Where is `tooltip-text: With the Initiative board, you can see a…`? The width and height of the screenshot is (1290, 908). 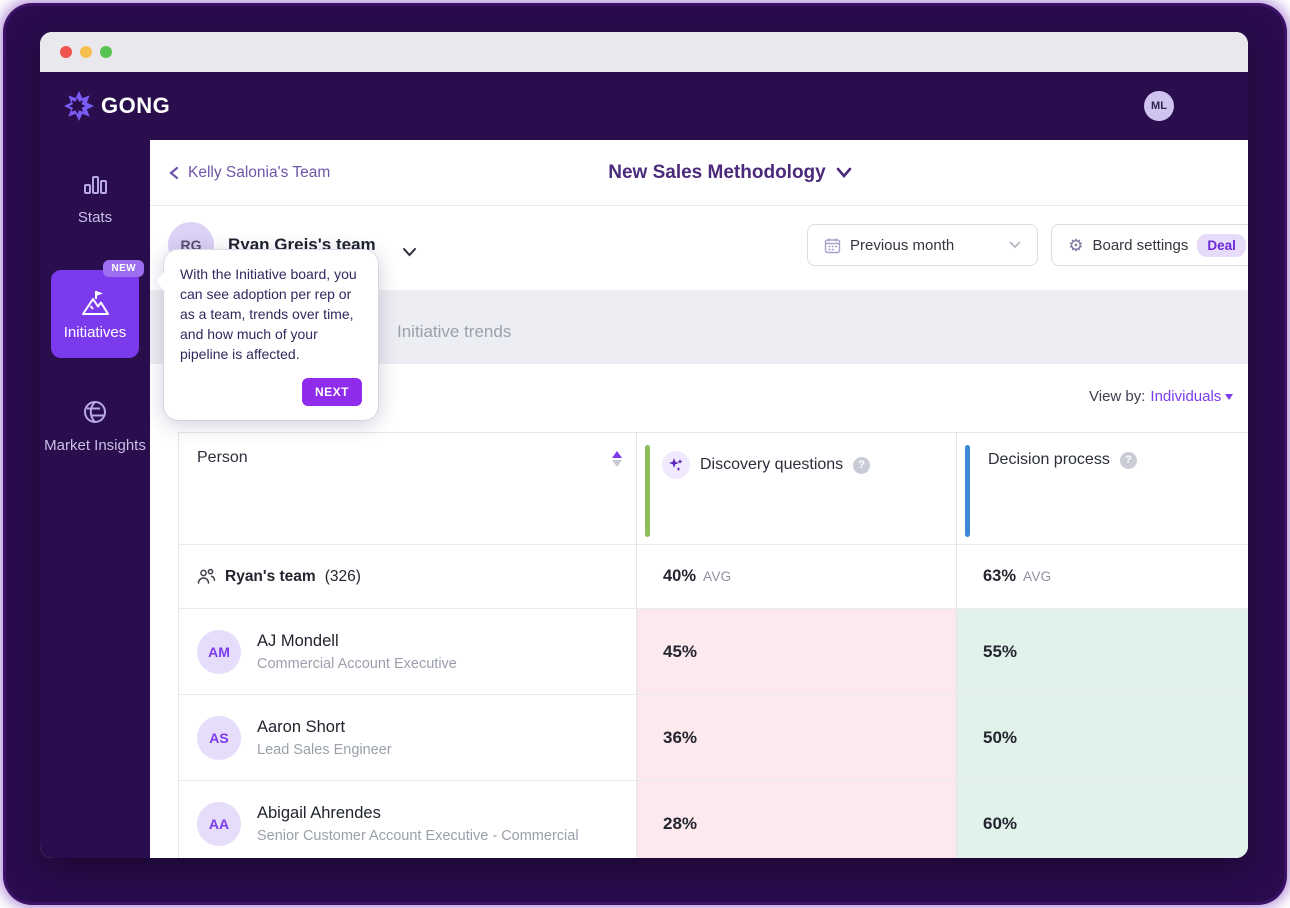
tooltip-text: With the Initiative board, you can see a… is located at coordinates (268, 314).